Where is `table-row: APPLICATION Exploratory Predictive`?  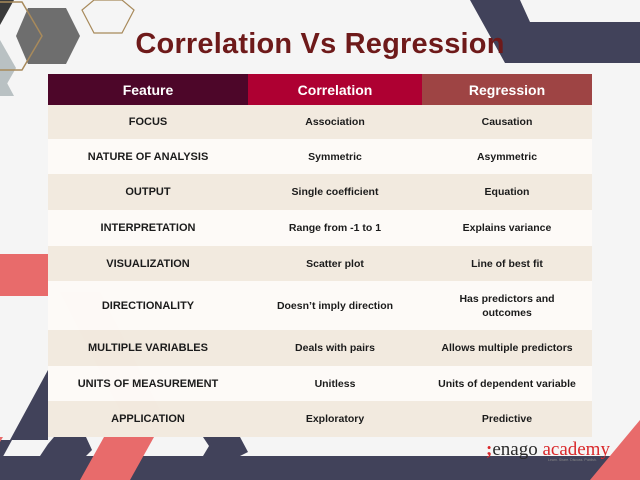
table-row: APPLICATION Exploratory Predictive is located at coordinates (320, 419).